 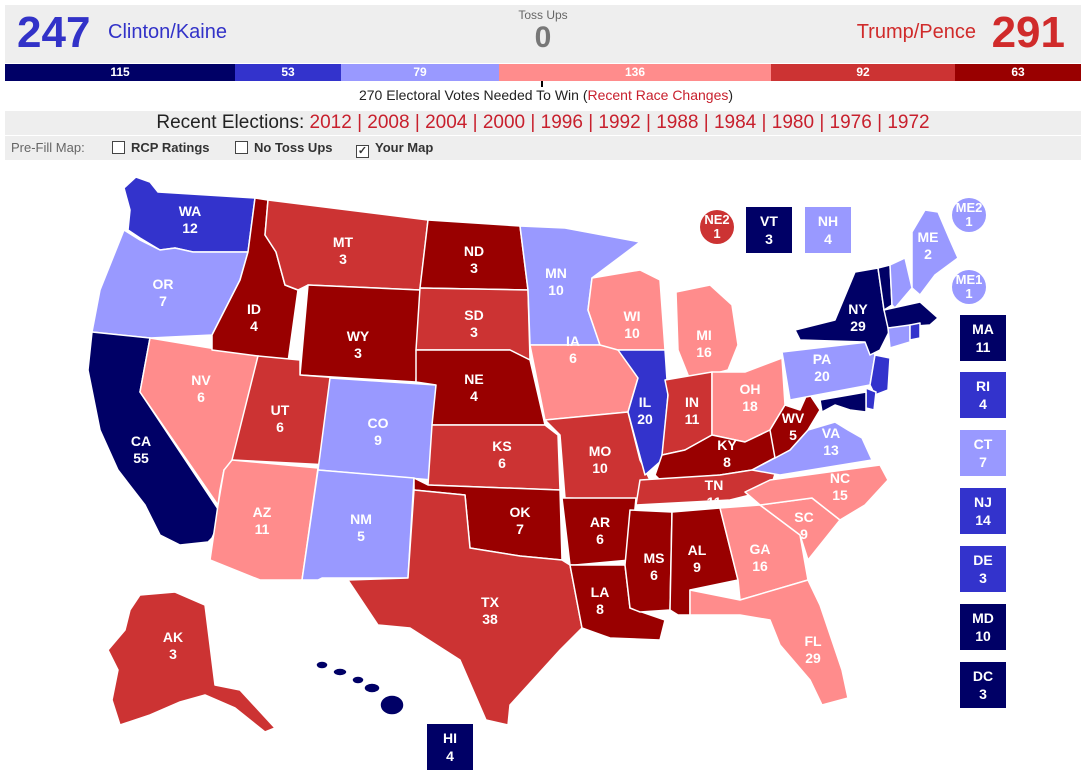 I want to click on box-nj-ev: 14, so click(x=983, y=520).